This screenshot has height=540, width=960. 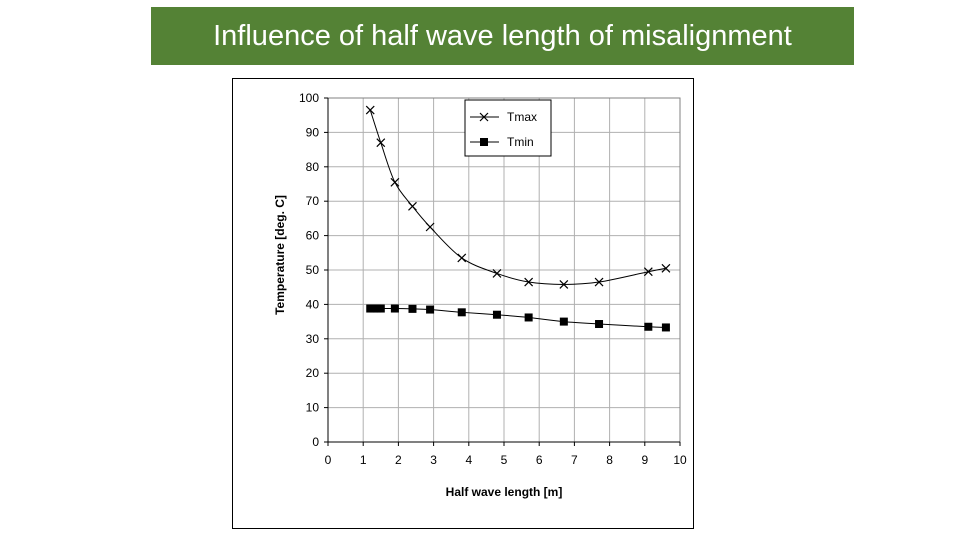 I want to click on y-tick-label: 50, so click(x=313, y=270).